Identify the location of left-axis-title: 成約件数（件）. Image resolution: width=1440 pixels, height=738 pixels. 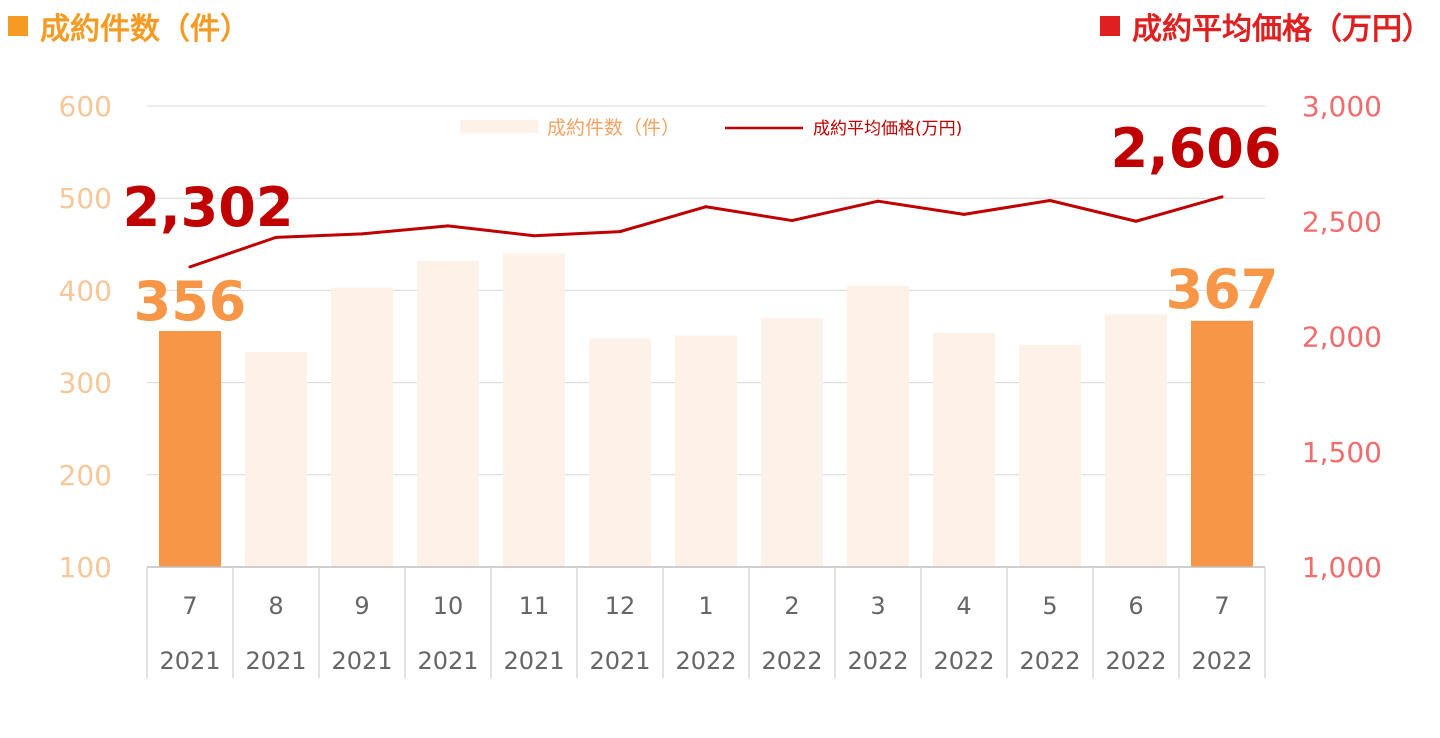
(129, 26).